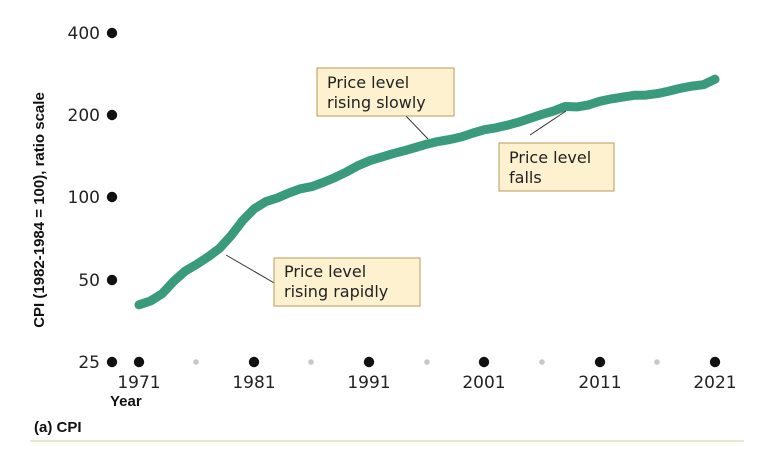  I want to click on leader-falls, so click(548, 123).